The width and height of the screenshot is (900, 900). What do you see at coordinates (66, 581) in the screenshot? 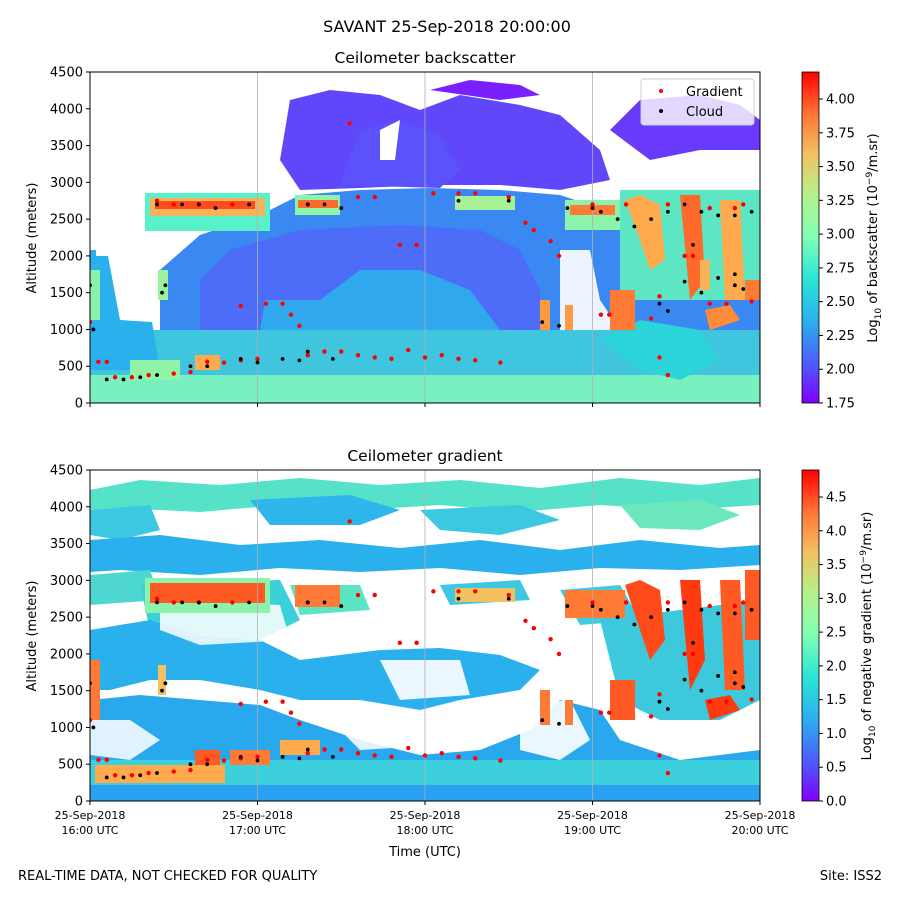
I see `y-tick-label: 3000` at bounding box center [66, 581].